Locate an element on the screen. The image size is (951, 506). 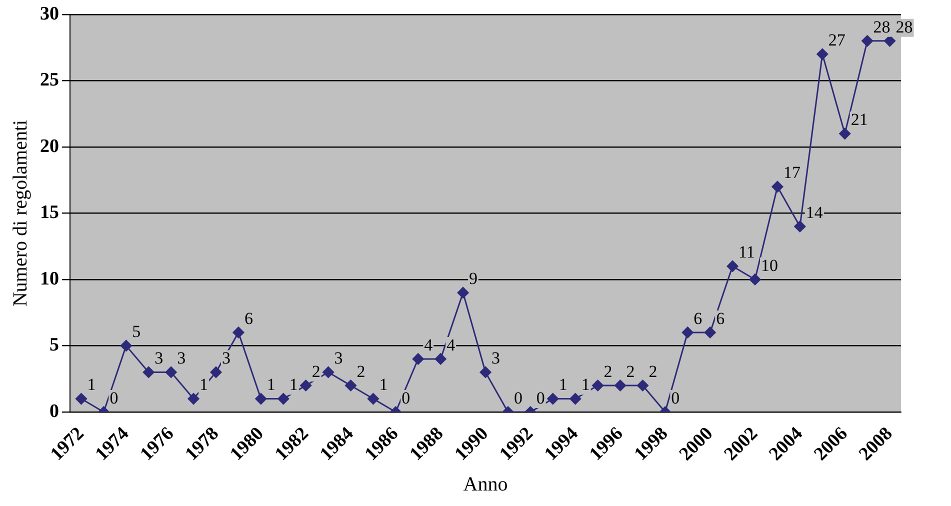
y-tick-label: 20 is located at coordinates (49, 146).